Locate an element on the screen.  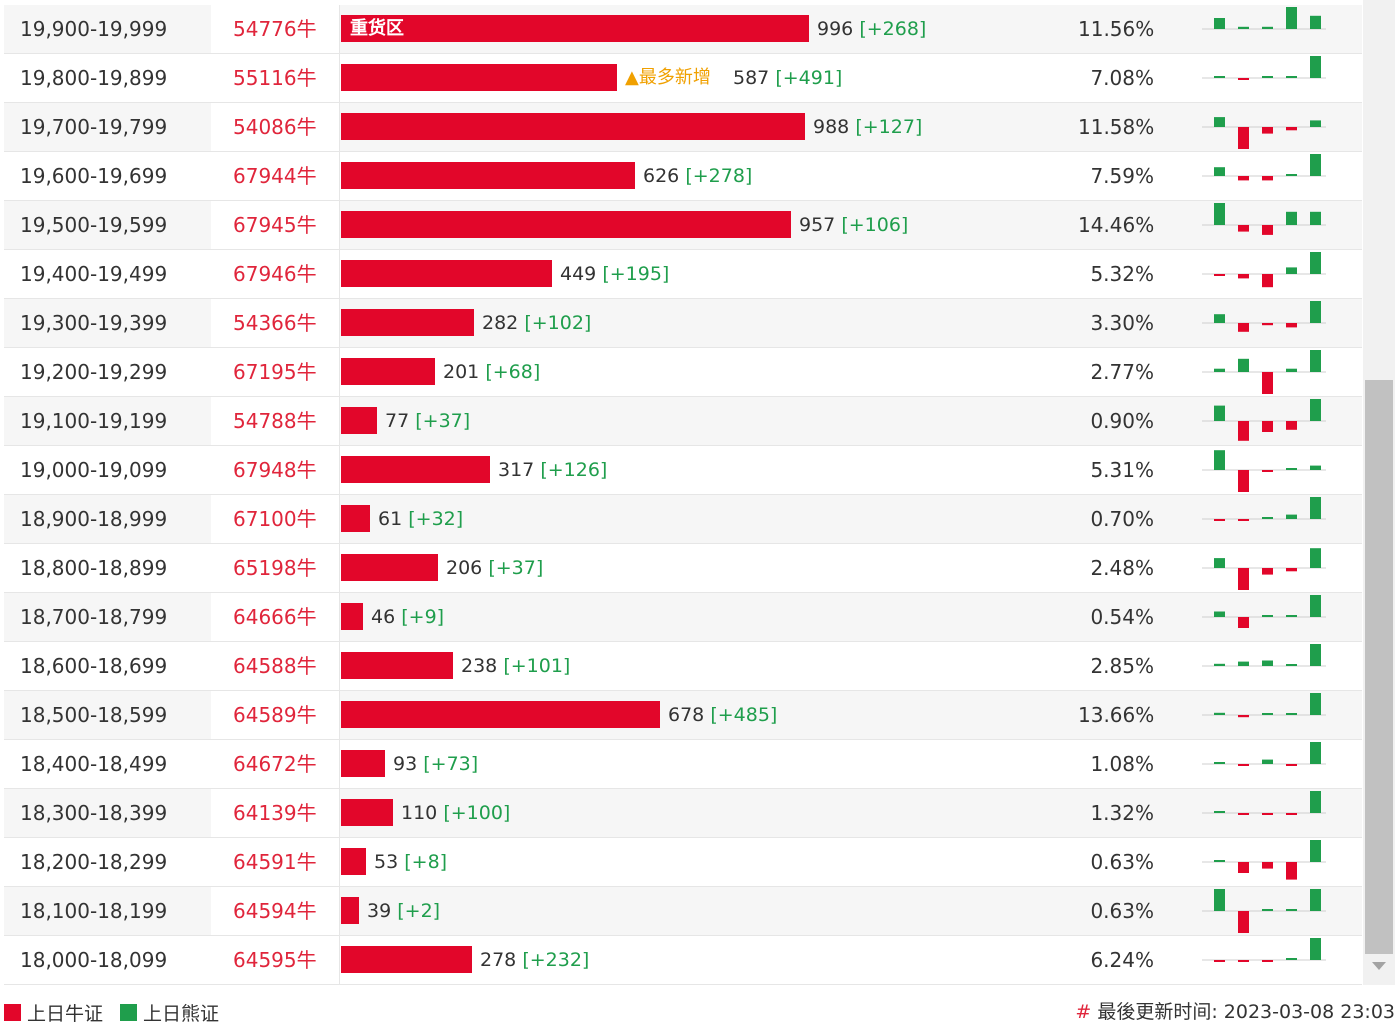
scrollbar-thumb is located at coordinates (1379, 667).